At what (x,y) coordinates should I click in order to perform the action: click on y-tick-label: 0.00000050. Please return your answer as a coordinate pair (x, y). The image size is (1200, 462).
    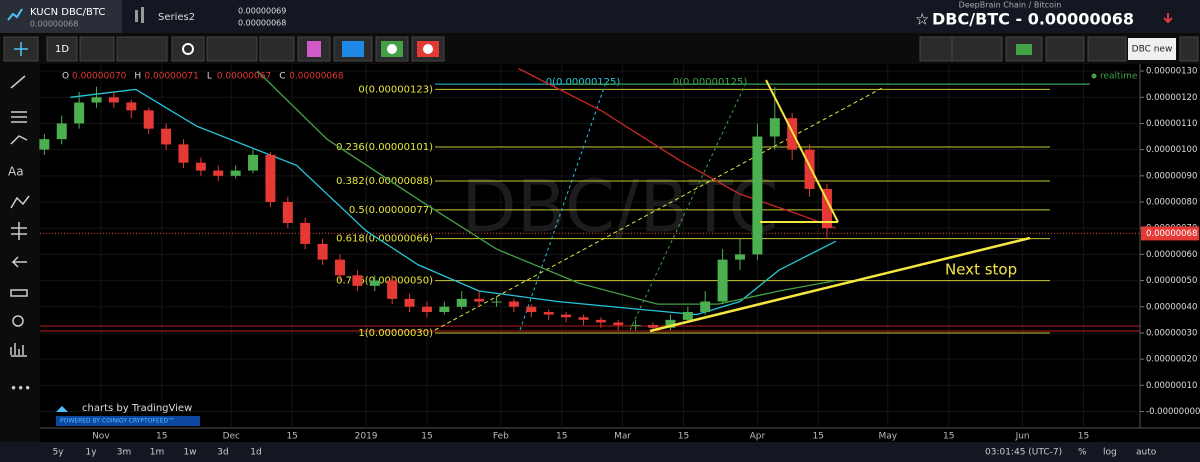
    Looking at the image, I should click on (1171, 281).